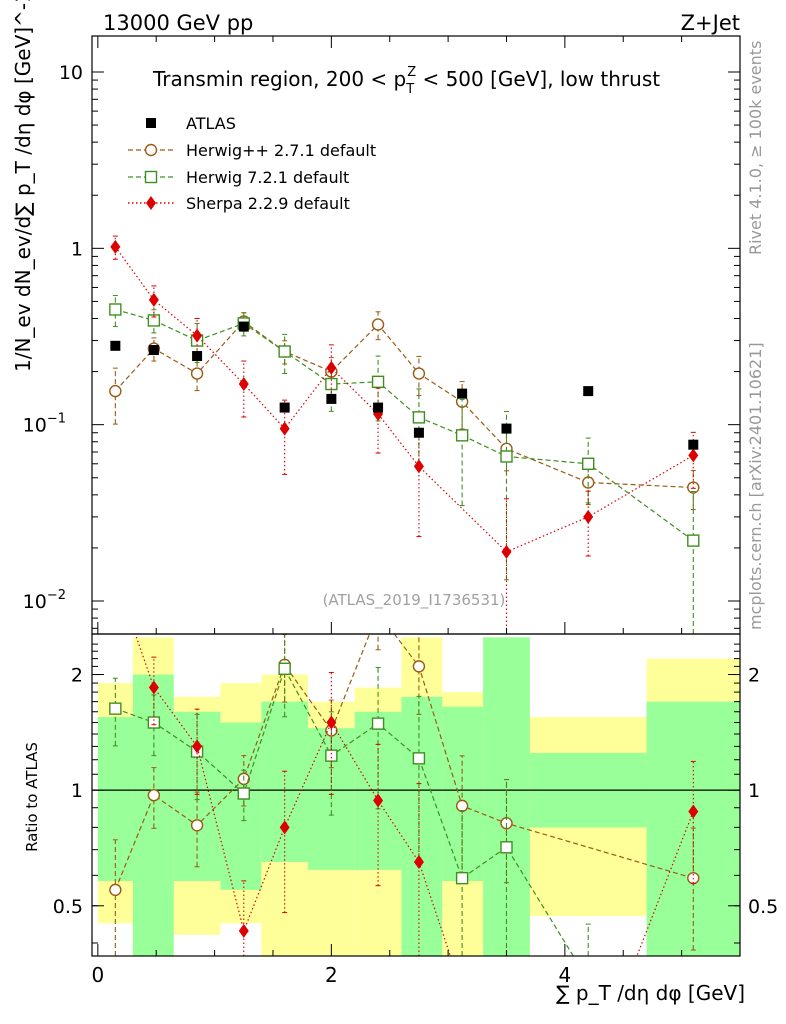 This screenshot has width=786, height=1024. I want to click on title-sub: T, so click(409, 89).